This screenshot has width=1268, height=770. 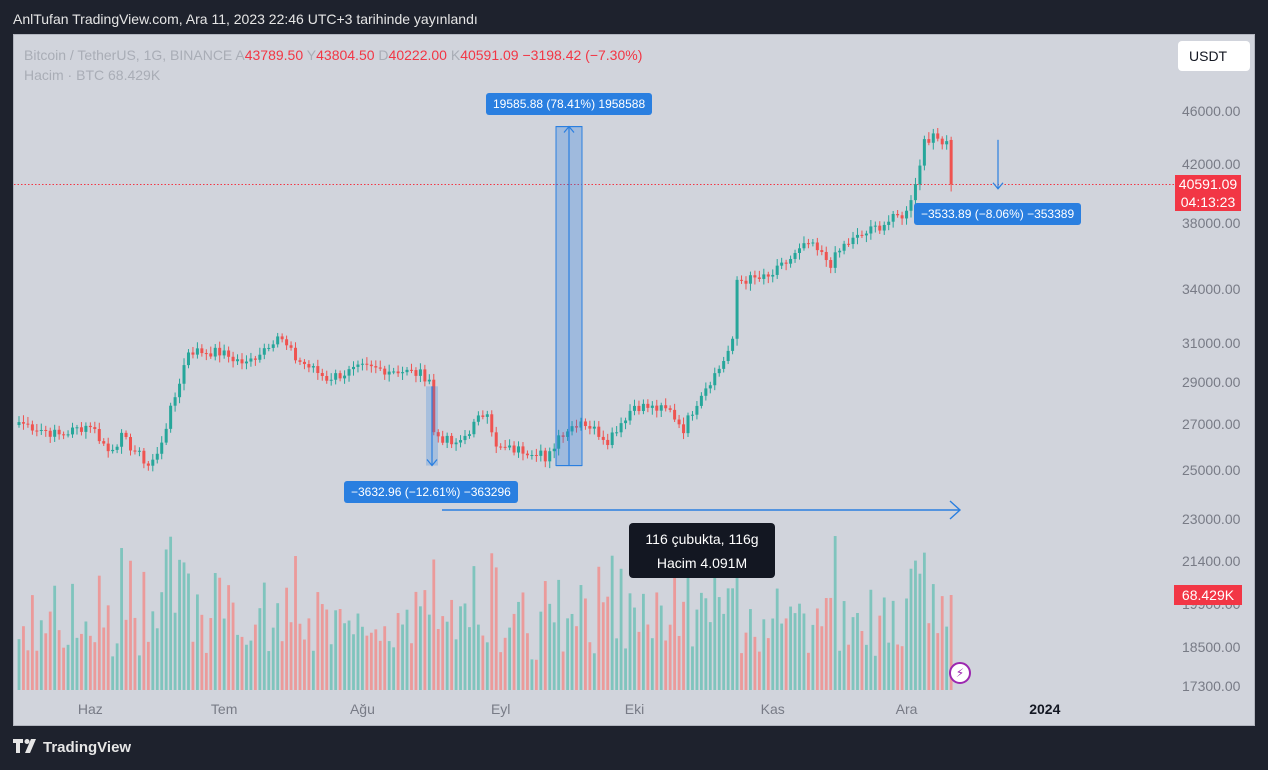 What do you see at coordinates (1214, 56) in the screenshot?
I see `currency-button: USDT` at bounding box center [1214, 56].